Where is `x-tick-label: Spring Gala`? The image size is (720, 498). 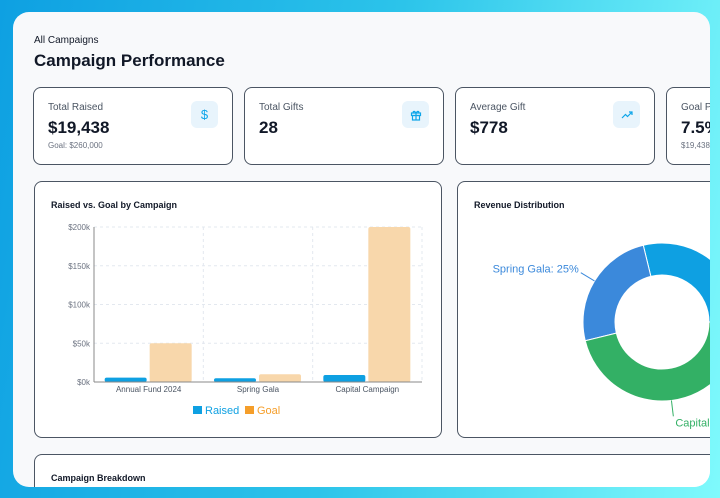
x-tick-label: Spring Gala is located at coordinates (258, 389).